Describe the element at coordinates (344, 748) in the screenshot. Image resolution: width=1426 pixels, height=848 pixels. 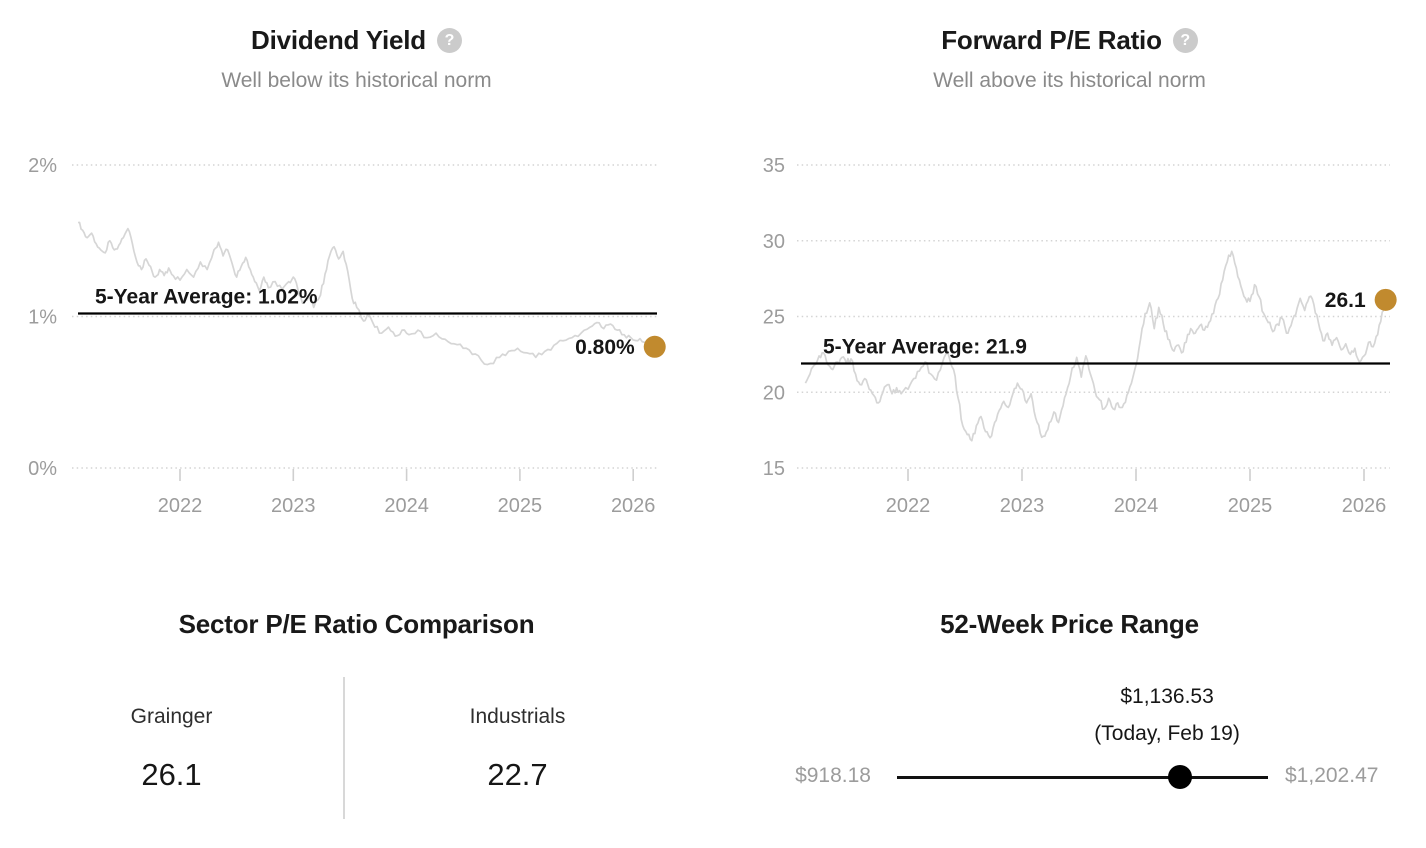
I see `column-divider` at that location.